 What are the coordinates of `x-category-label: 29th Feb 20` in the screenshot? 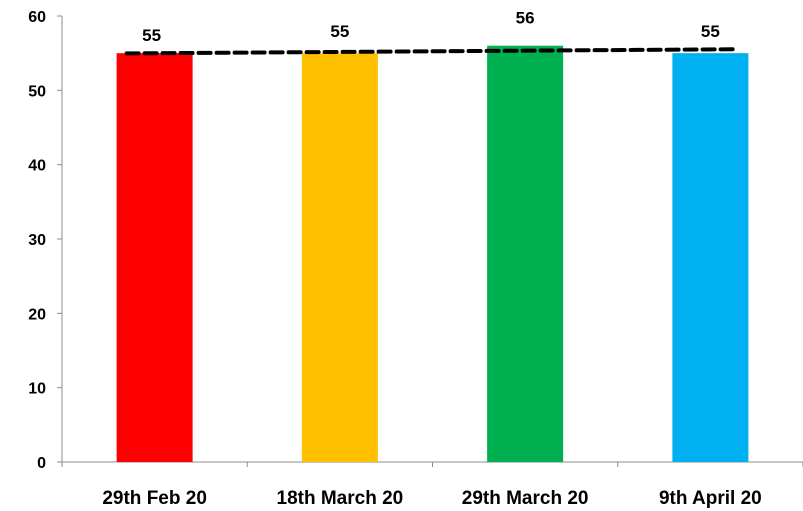 It's located at (154, 498).